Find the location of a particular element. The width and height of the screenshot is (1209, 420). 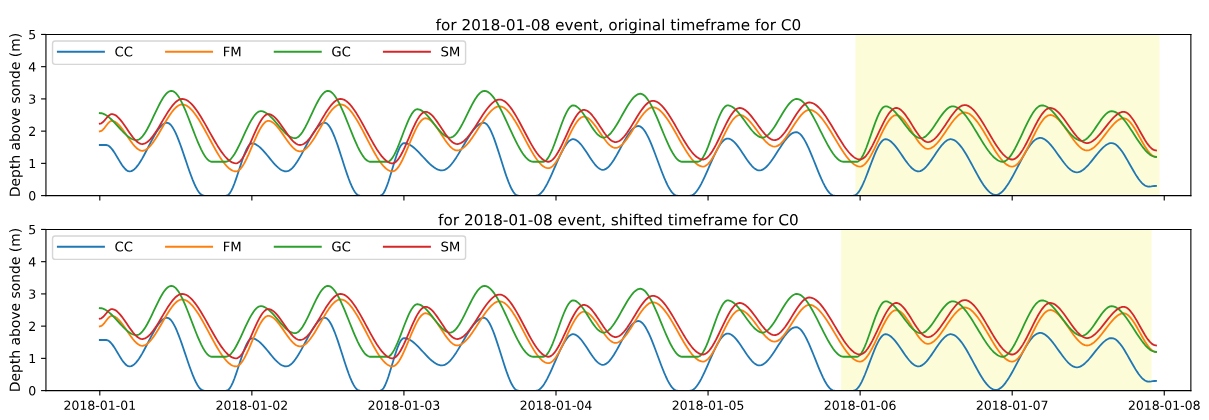

x-tick-label: 2018-01-08 is located at coordinates (1164, 405).